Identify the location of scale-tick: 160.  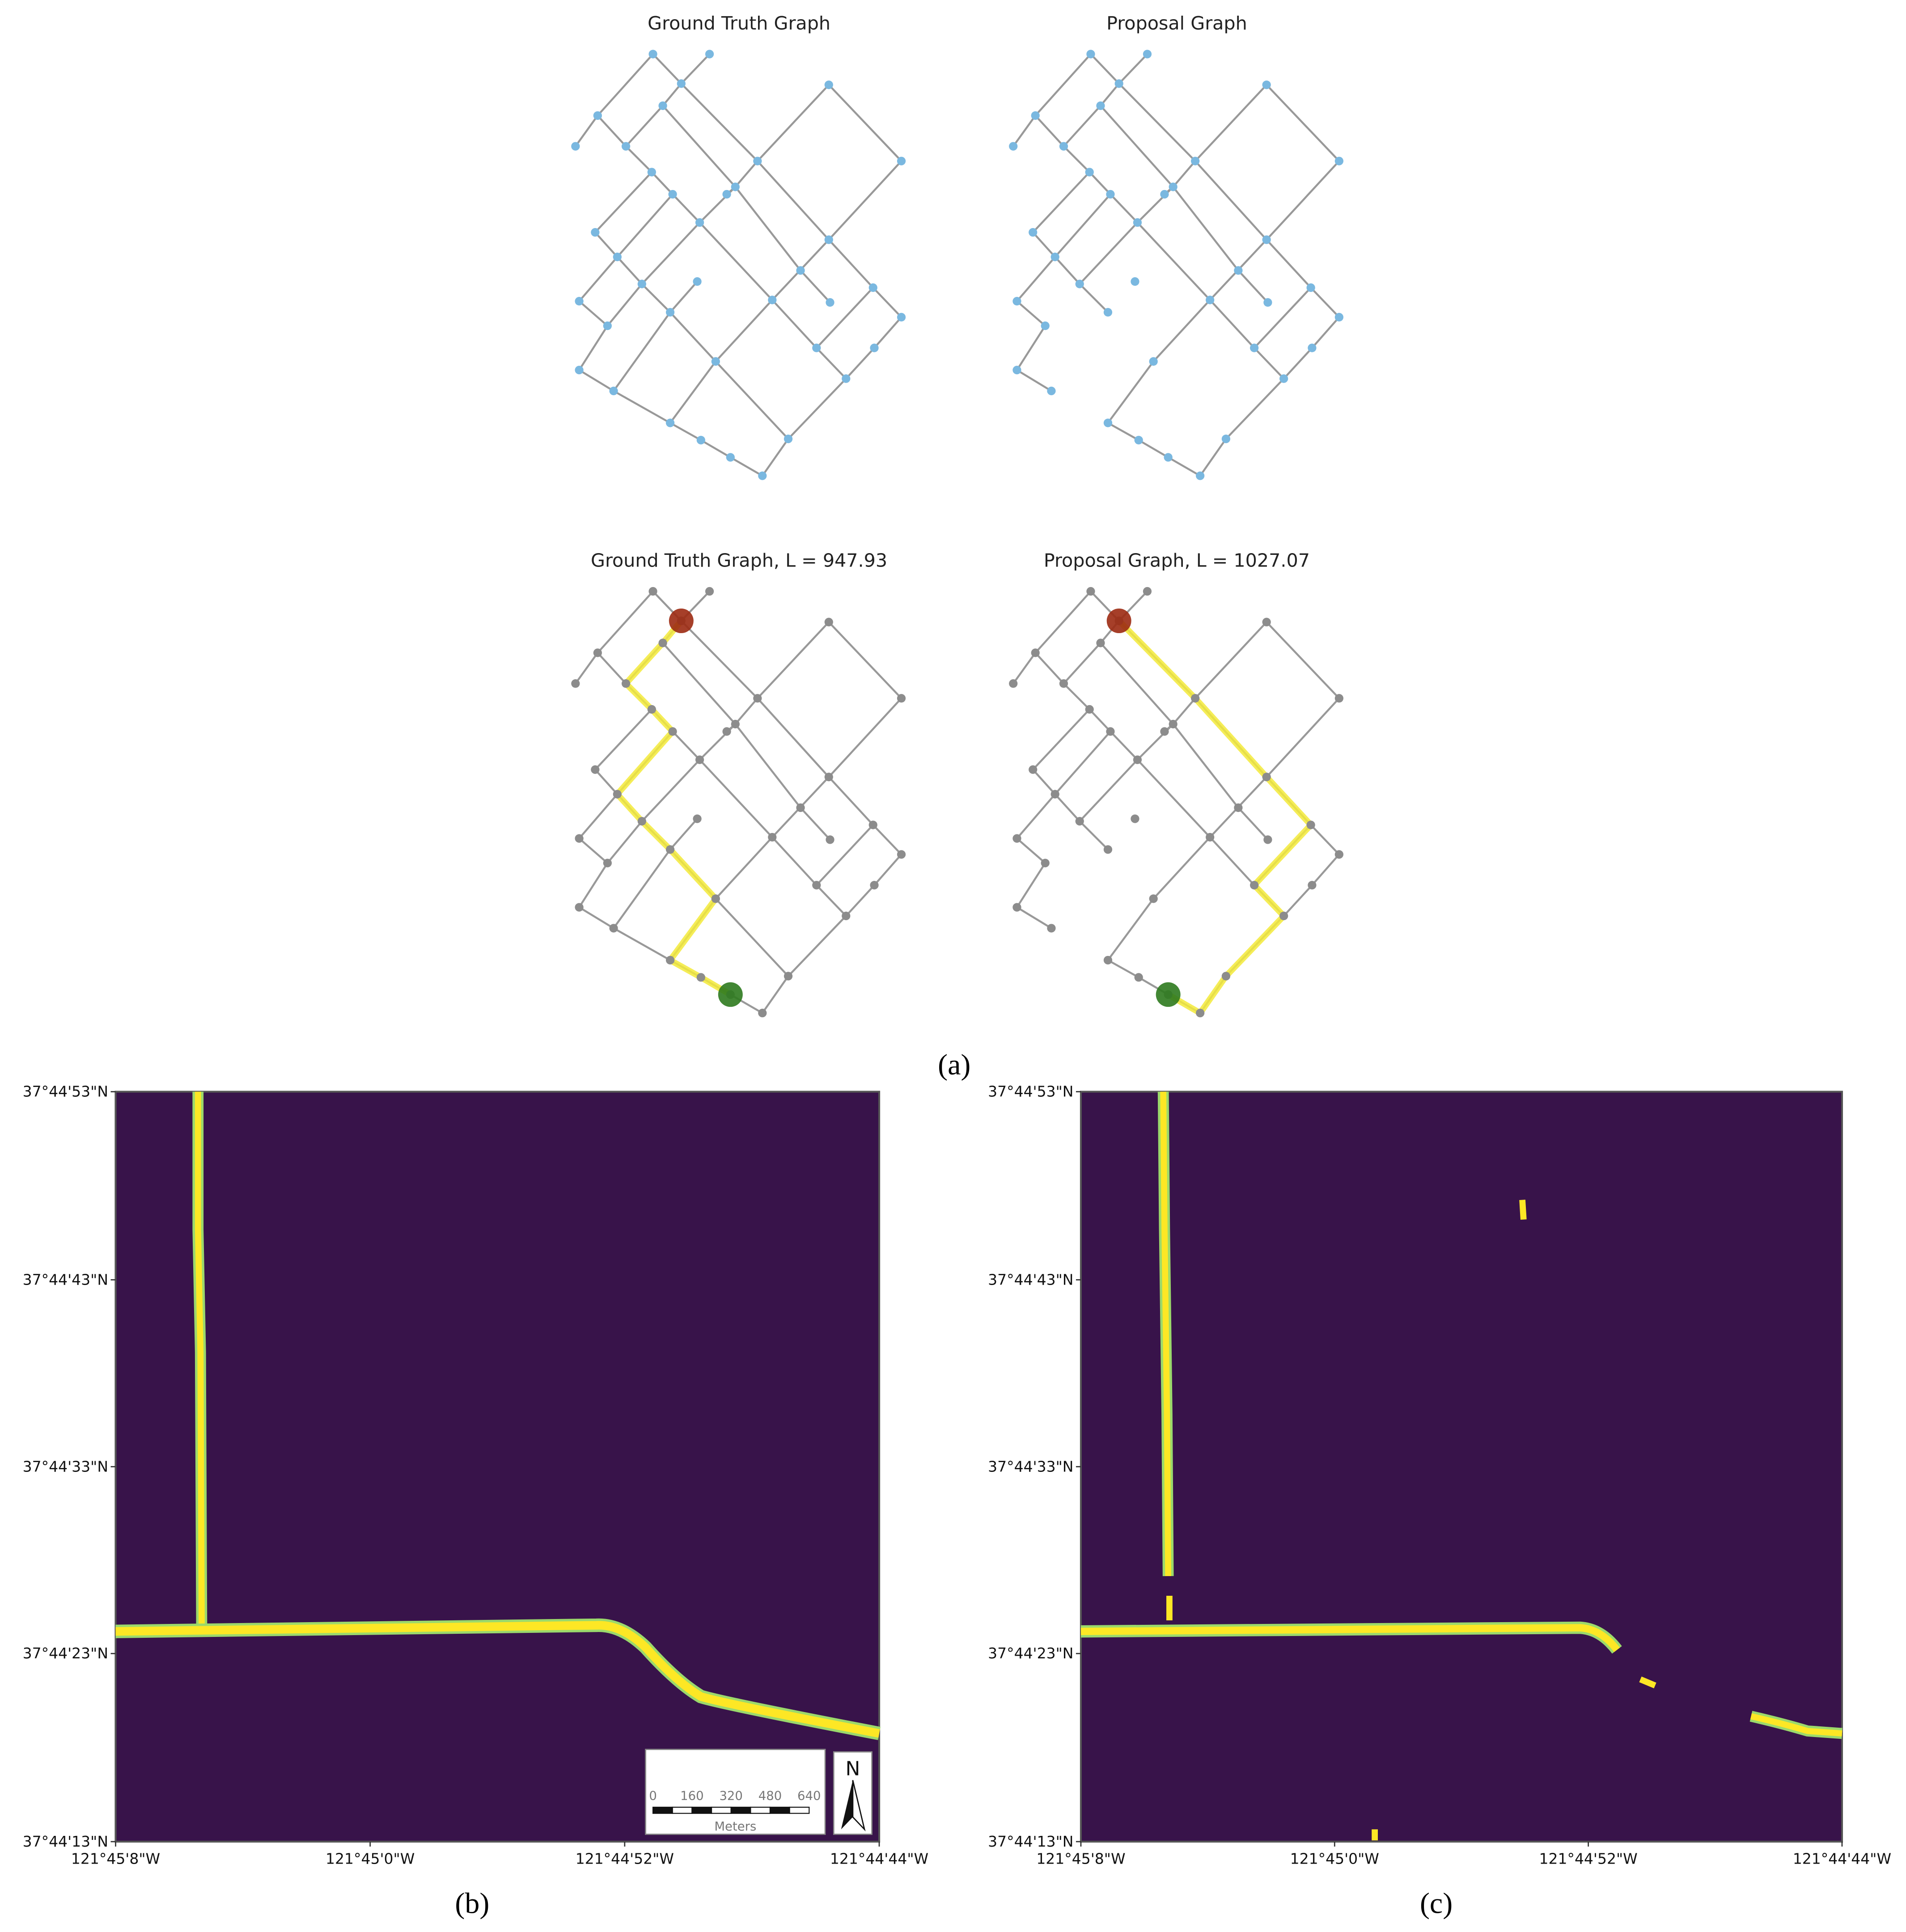
(691, 1796).